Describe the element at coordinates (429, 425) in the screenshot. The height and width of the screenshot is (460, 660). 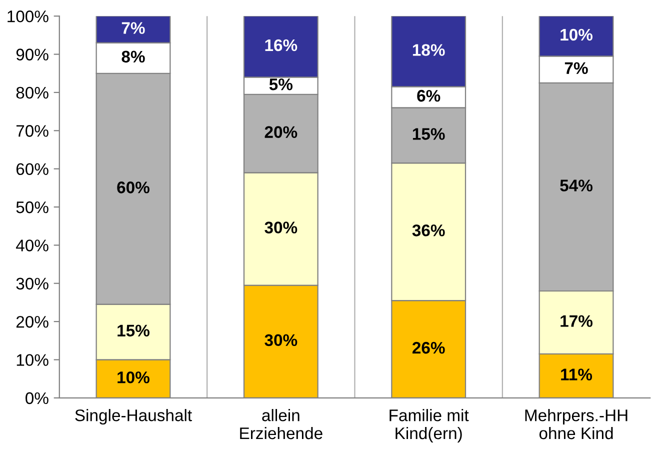
I see `x-tick-label: Familie mit Kind(ern)` at that location.